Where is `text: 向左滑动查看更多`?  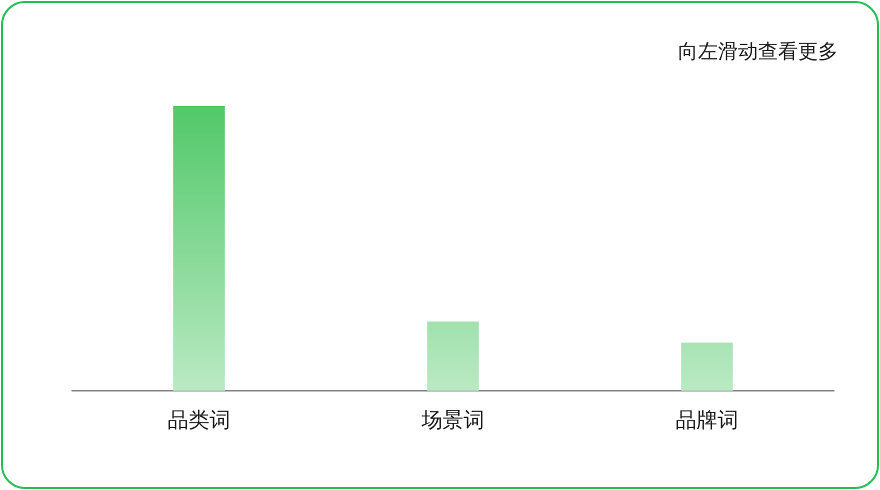 text: 向左滑动查看更多 is located at coordinates (758, 51).